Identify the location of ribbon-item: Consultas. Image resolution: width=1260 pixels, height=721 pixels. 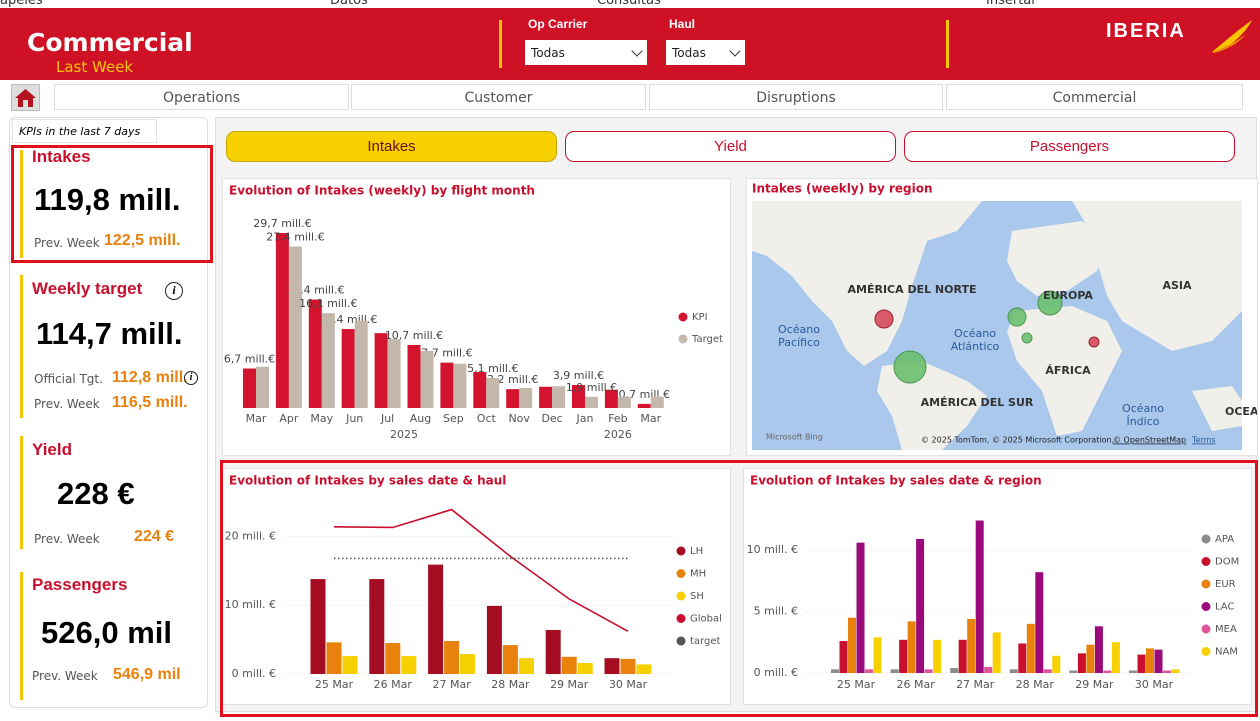
(629, 4).